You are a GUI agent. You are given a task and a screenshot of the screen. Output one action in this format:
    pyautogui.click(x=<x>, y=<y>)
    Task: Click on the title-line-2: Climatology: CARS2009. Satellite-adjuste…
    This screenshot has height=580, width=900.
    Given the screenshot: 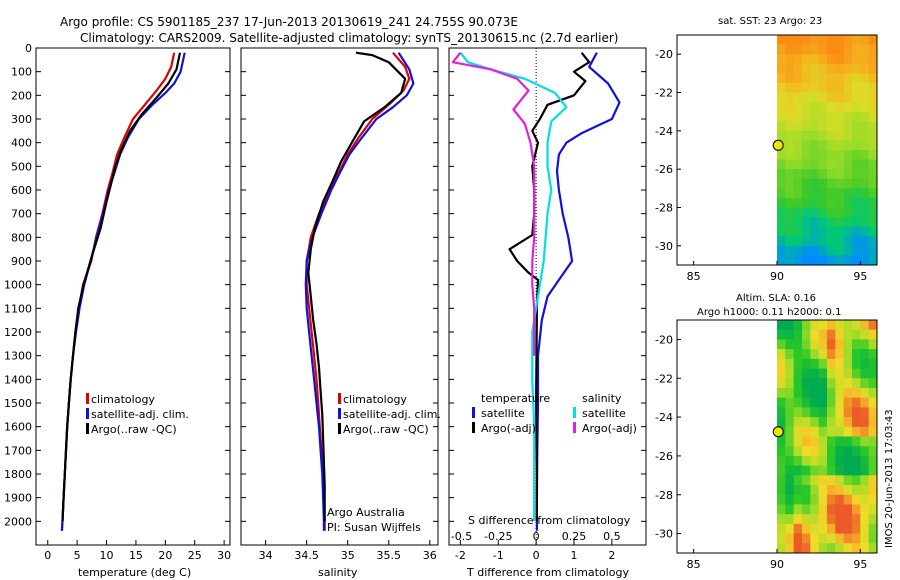 What is the action you would take?
    pyautogui.click(x=349, y=38)
    